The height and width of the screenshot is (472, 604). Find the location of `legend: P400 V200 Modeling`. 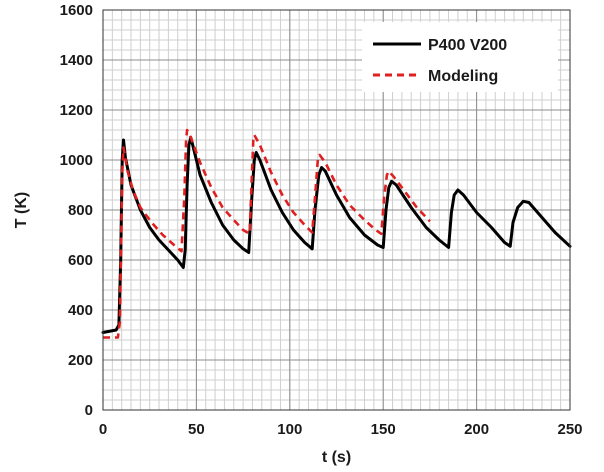

legend: P400 V200 Modeling is located at coordinates (460, 57).